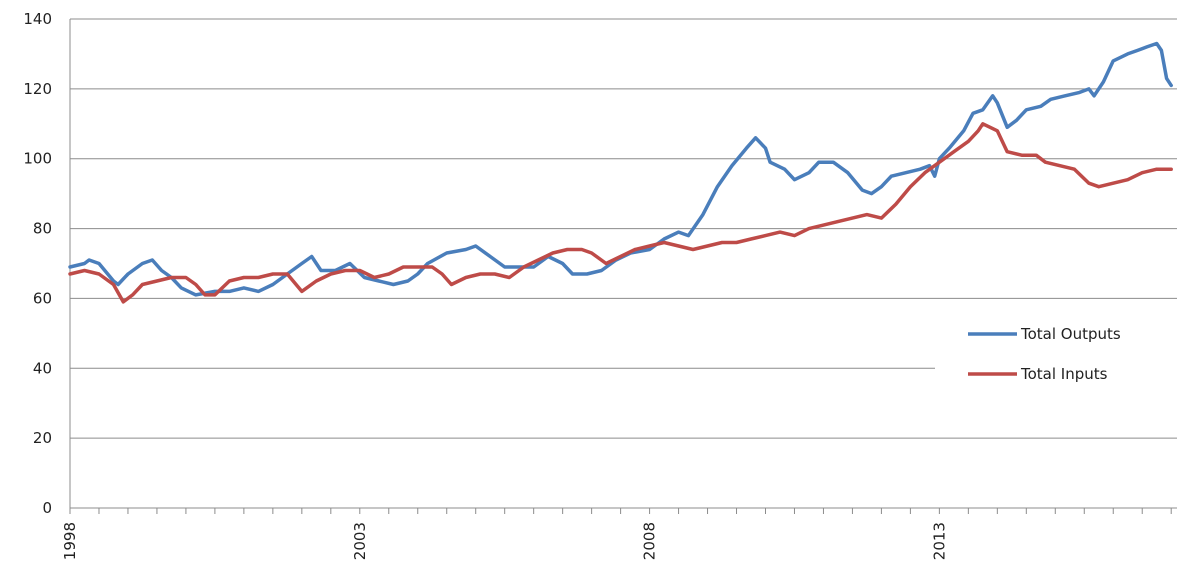 Image resolution: width=1179 pixels, height=577 pixels. What do you see at coordinates (37, 89) in the screenshot?
I see `y-tick-label: 120` at bounding box center [37, 89].